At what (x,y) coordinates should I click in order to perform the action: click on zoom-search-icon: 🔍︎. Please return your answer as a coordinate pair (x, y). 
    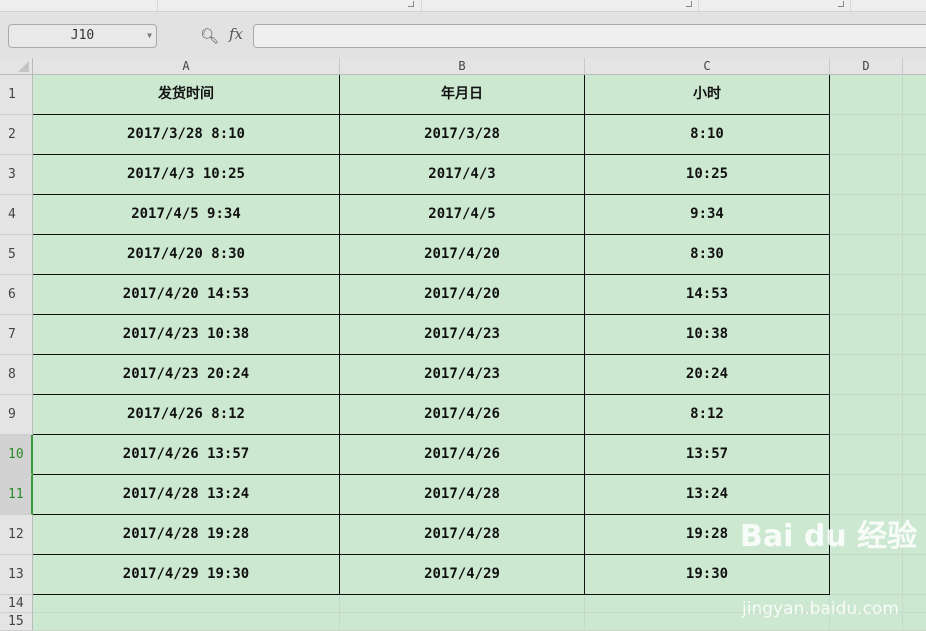
    Looking at the image, I should click on (210, 36).